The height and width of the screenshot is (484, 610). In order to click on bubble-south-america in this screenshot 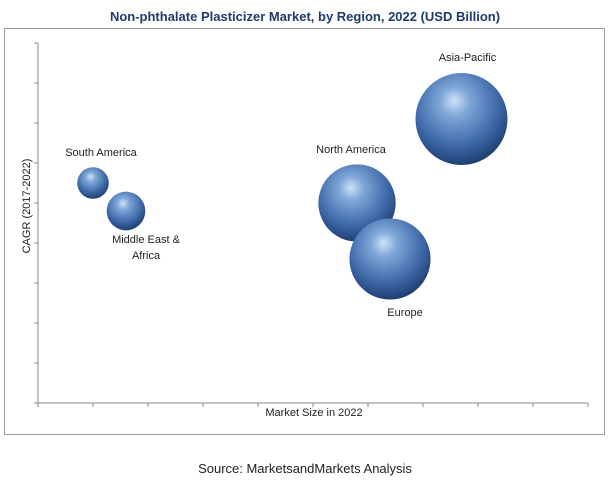, I will do `click(93, 183)`.